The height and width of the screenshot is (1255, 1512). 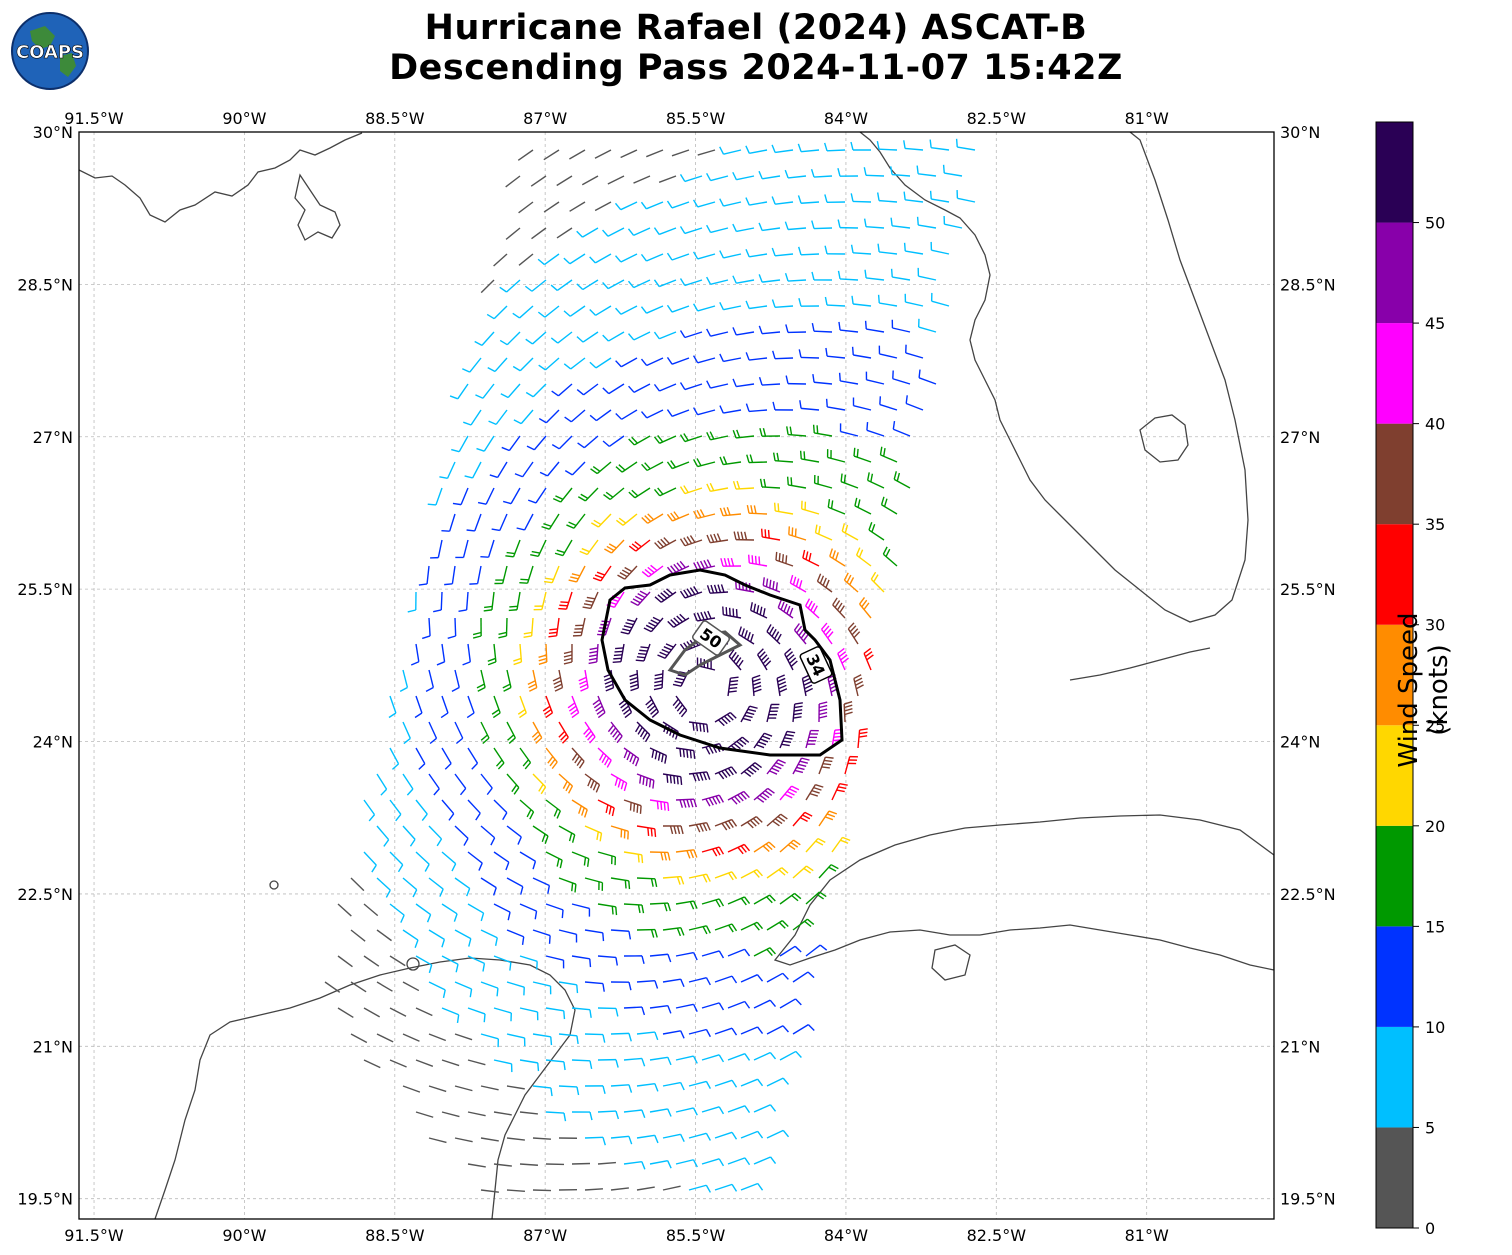 I want to click on lat-tick-label: 27°N, so click(x=1300, y=437).